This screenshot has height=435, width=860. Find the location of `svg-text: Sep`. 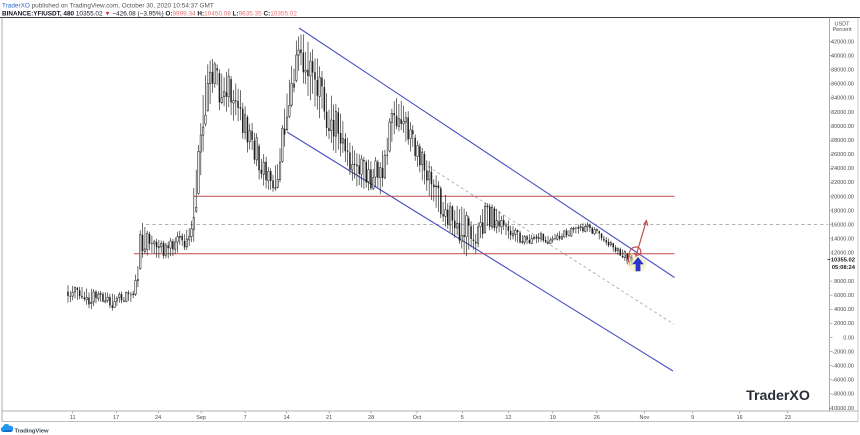

svg-text: Sep is located at coordinates (201, 418).